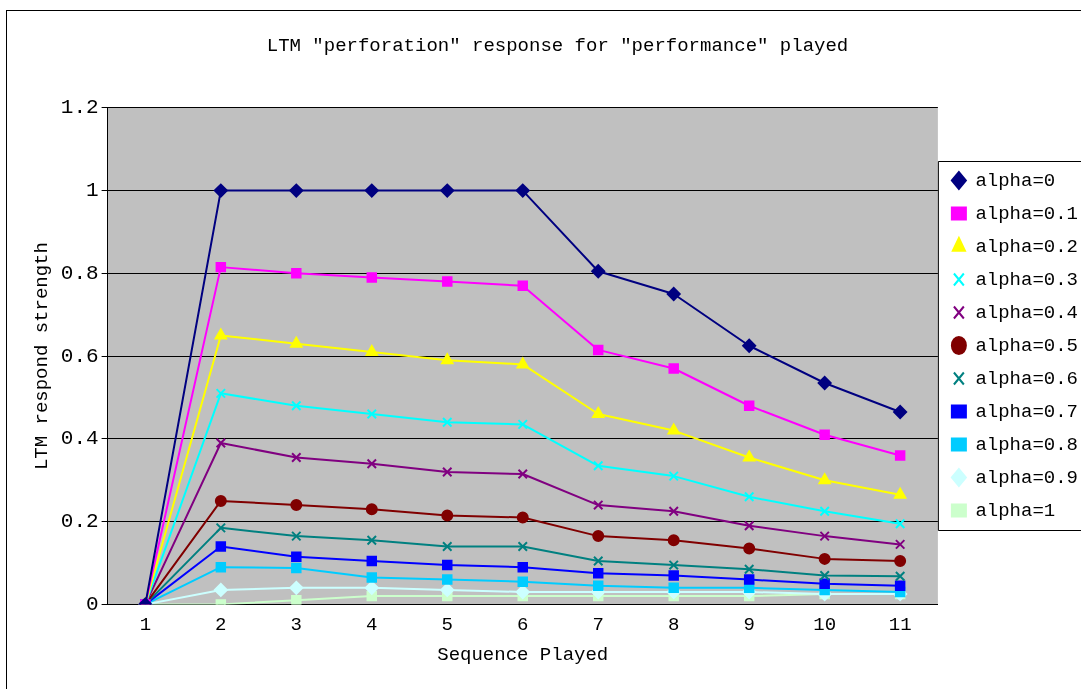 The height and width of the screenshot is (689, 1081). Describe the element at coordinates (1015, 510) in the screenshot. I see `legend-label: alpha=1` at that location.